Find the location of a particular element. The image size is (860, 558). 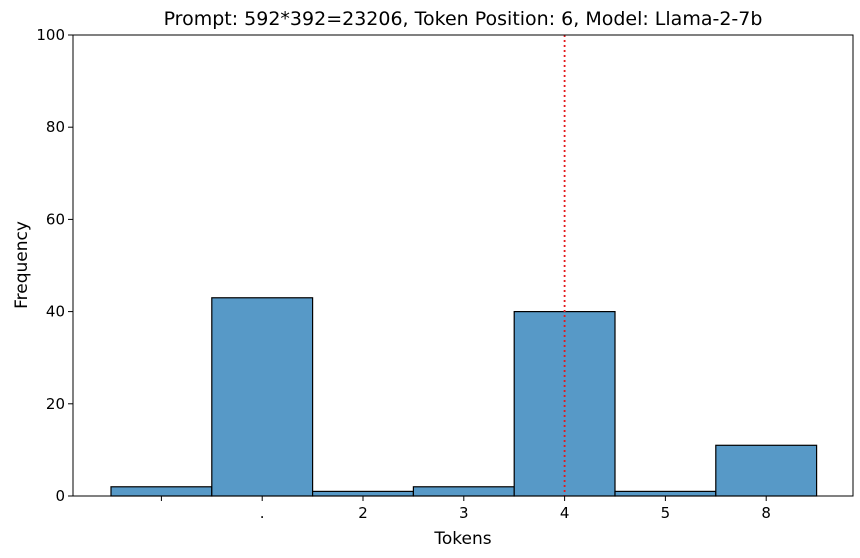

x-tick-label-2: 2 is located at coordinates (363, 513).